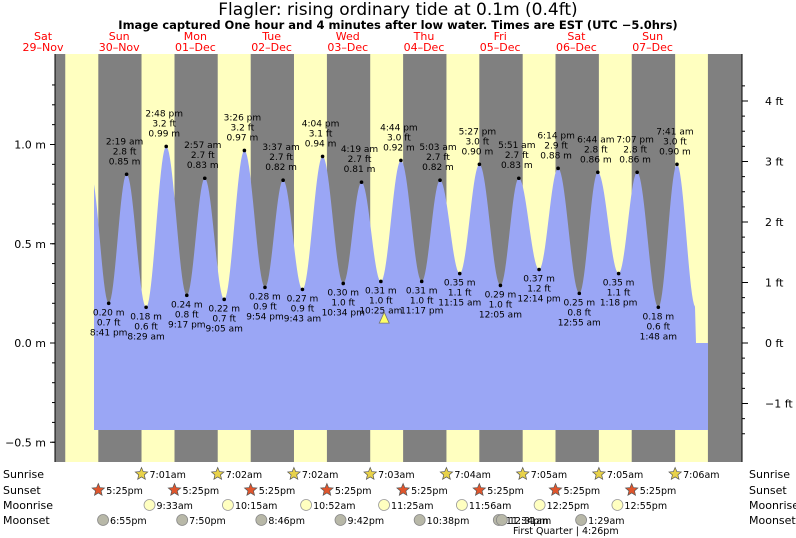  Describe the element at coordinates (635, 140) in the screenshot. I see `high-tide-label-line: 7:07 pm` at that location.